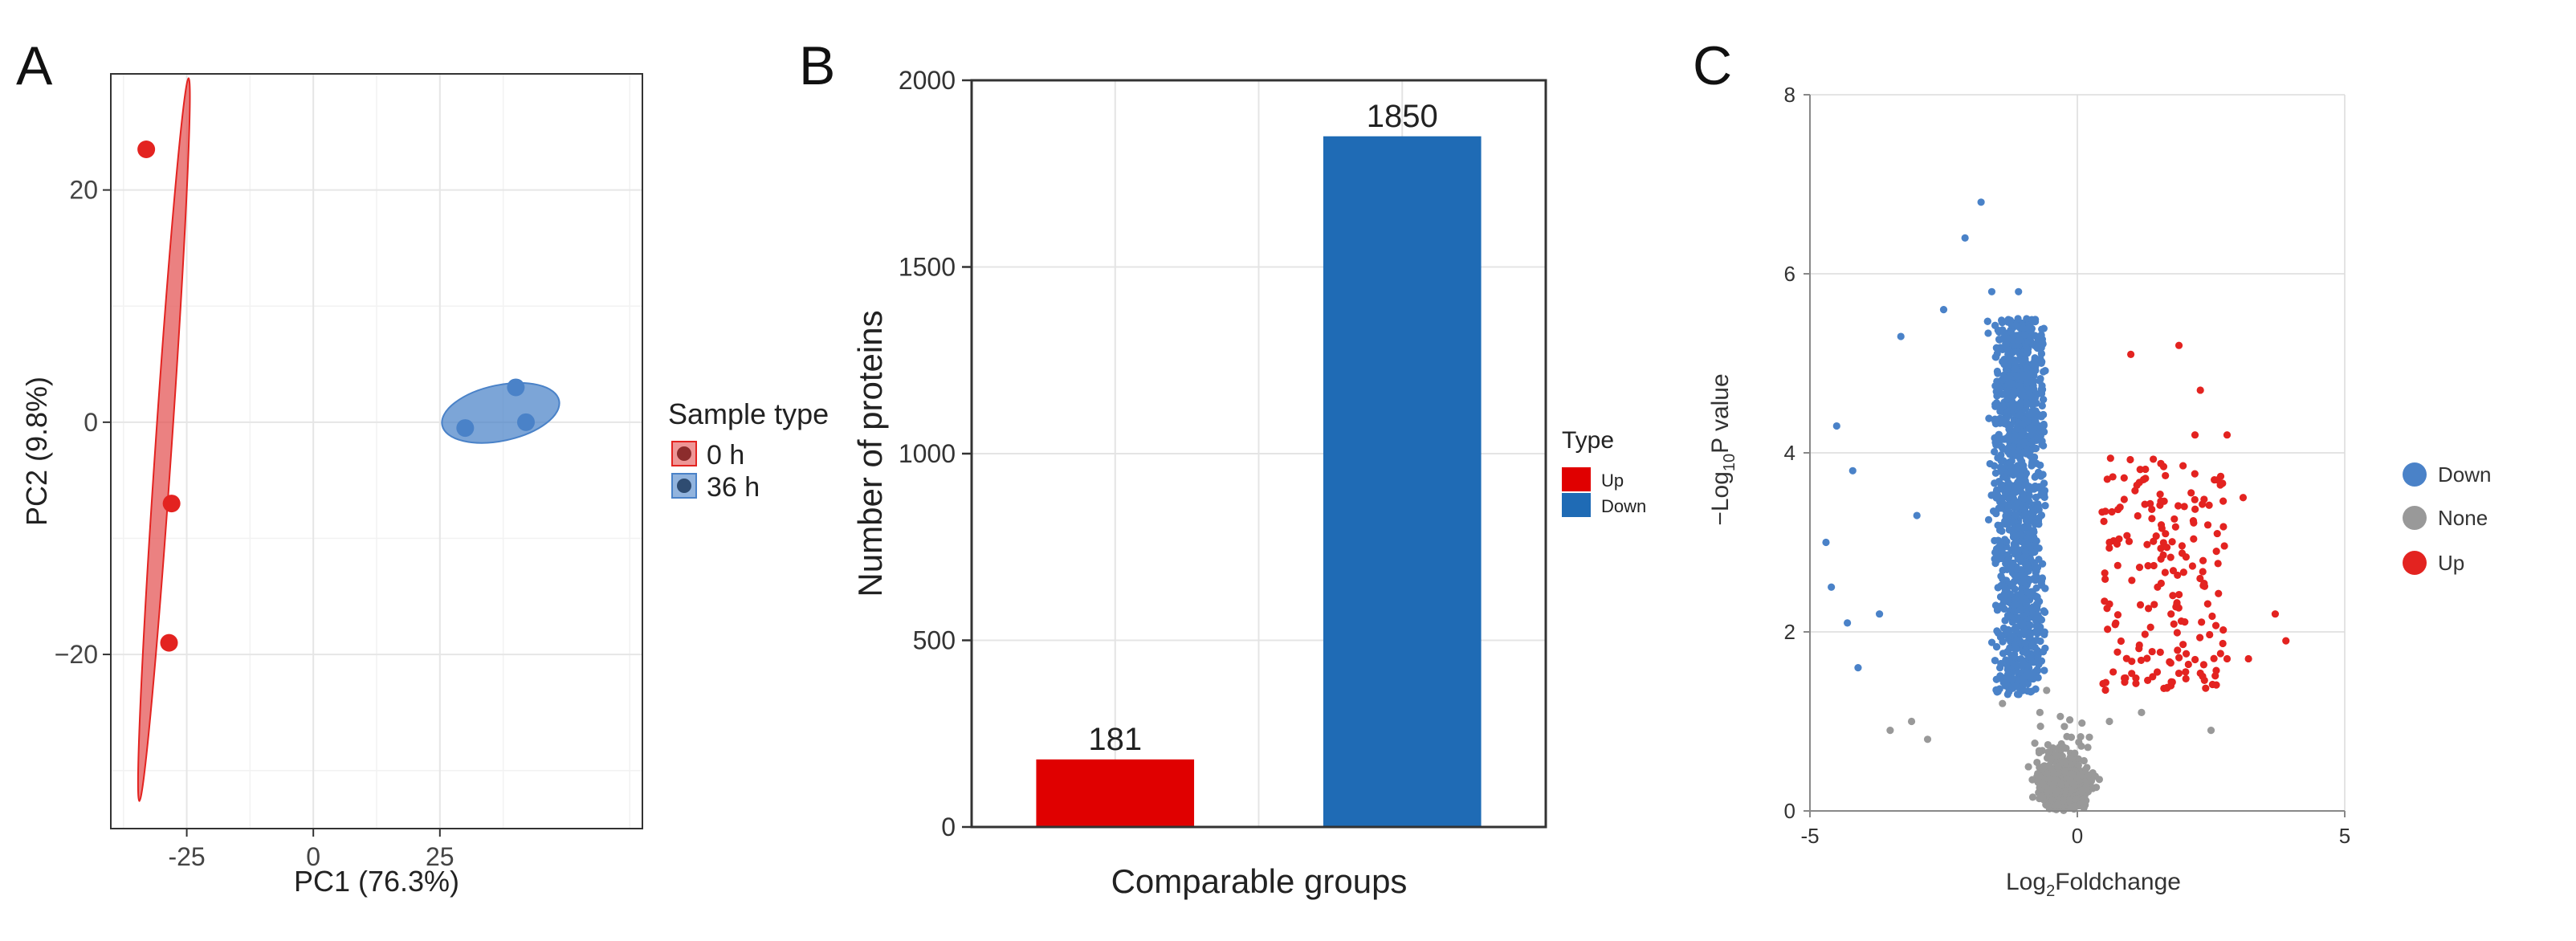 This screenshot has height=941, width=2576. What do you see at coordinates (935, 453) in the screenshot?
I see `bar-y-ticks: 0 500 1000 1500 2000` at bounding box center [935, 453].